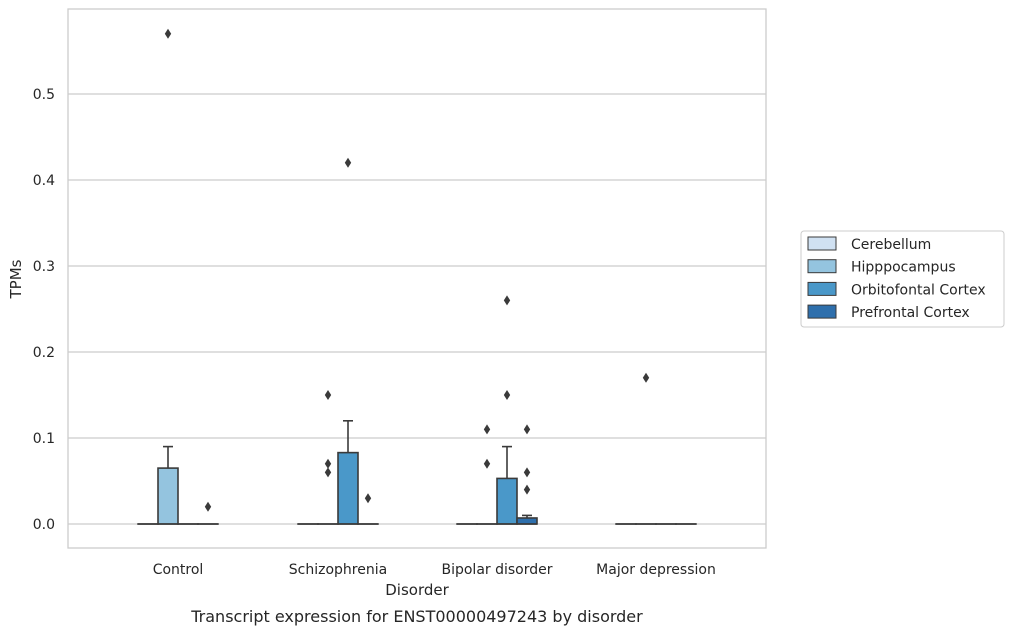  Describe the element at coordinates (16, 279) in the screenshot. I see `y-axis-label: TPMs` at that location.